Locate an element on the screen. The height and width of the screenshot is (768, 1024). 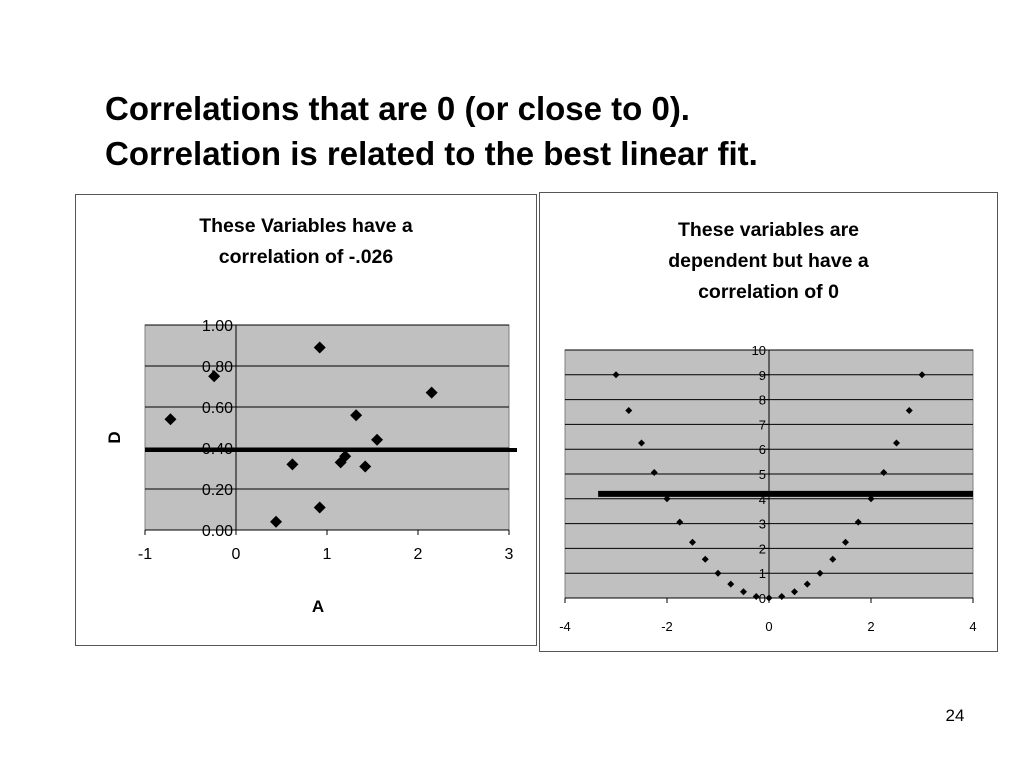
x-tick-label: -2 is located at coordinates (667, 626).